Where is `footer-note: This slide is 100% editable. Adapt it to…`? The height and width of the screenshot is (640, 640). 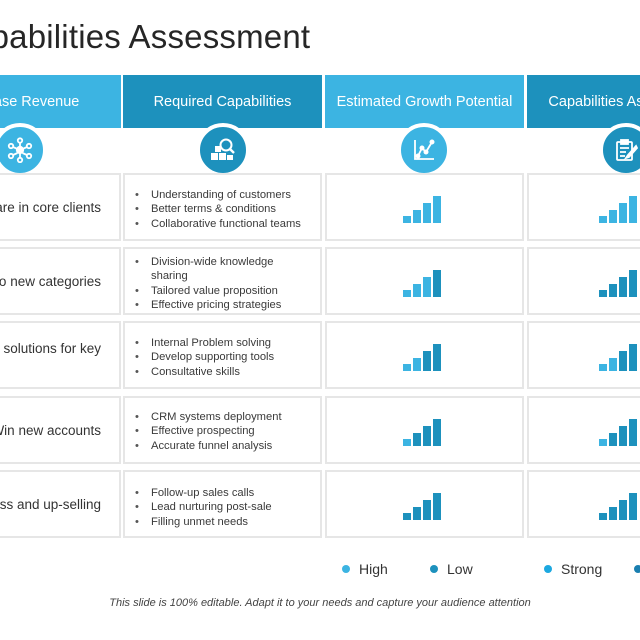 footer-note: This slide is 100% editable. Adapt it to… is located at coordinates (320, 603).